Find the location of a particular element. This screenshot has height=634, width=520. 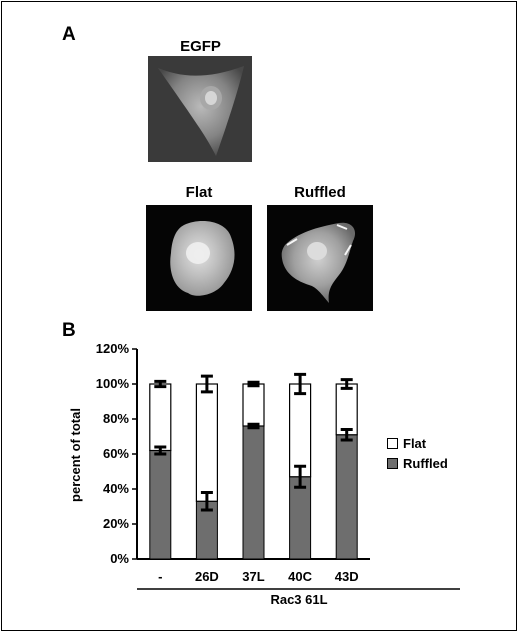

egfp-title: EGFP is located at coordinates (200, 46).